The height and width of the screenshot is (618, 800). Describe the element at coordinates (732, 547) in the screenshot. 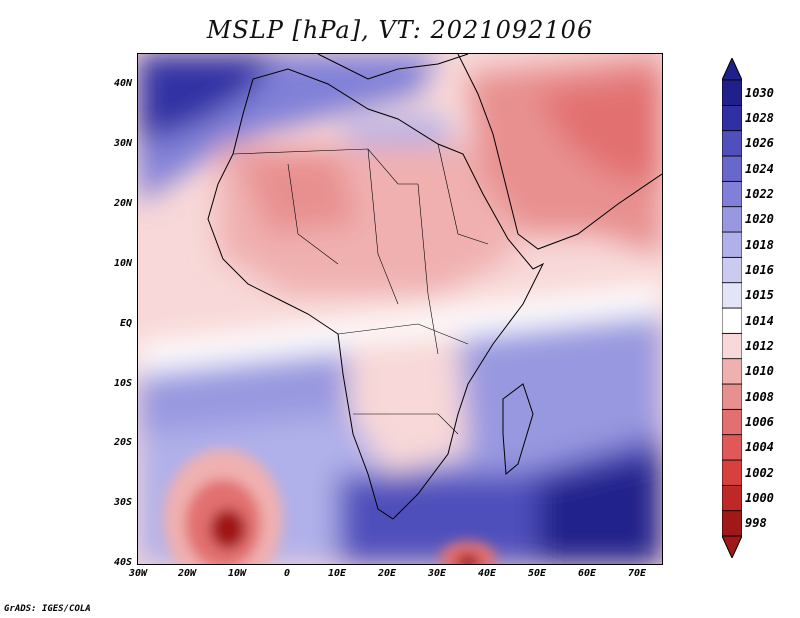

I see `colorbar-arrow-bottom` at that location.